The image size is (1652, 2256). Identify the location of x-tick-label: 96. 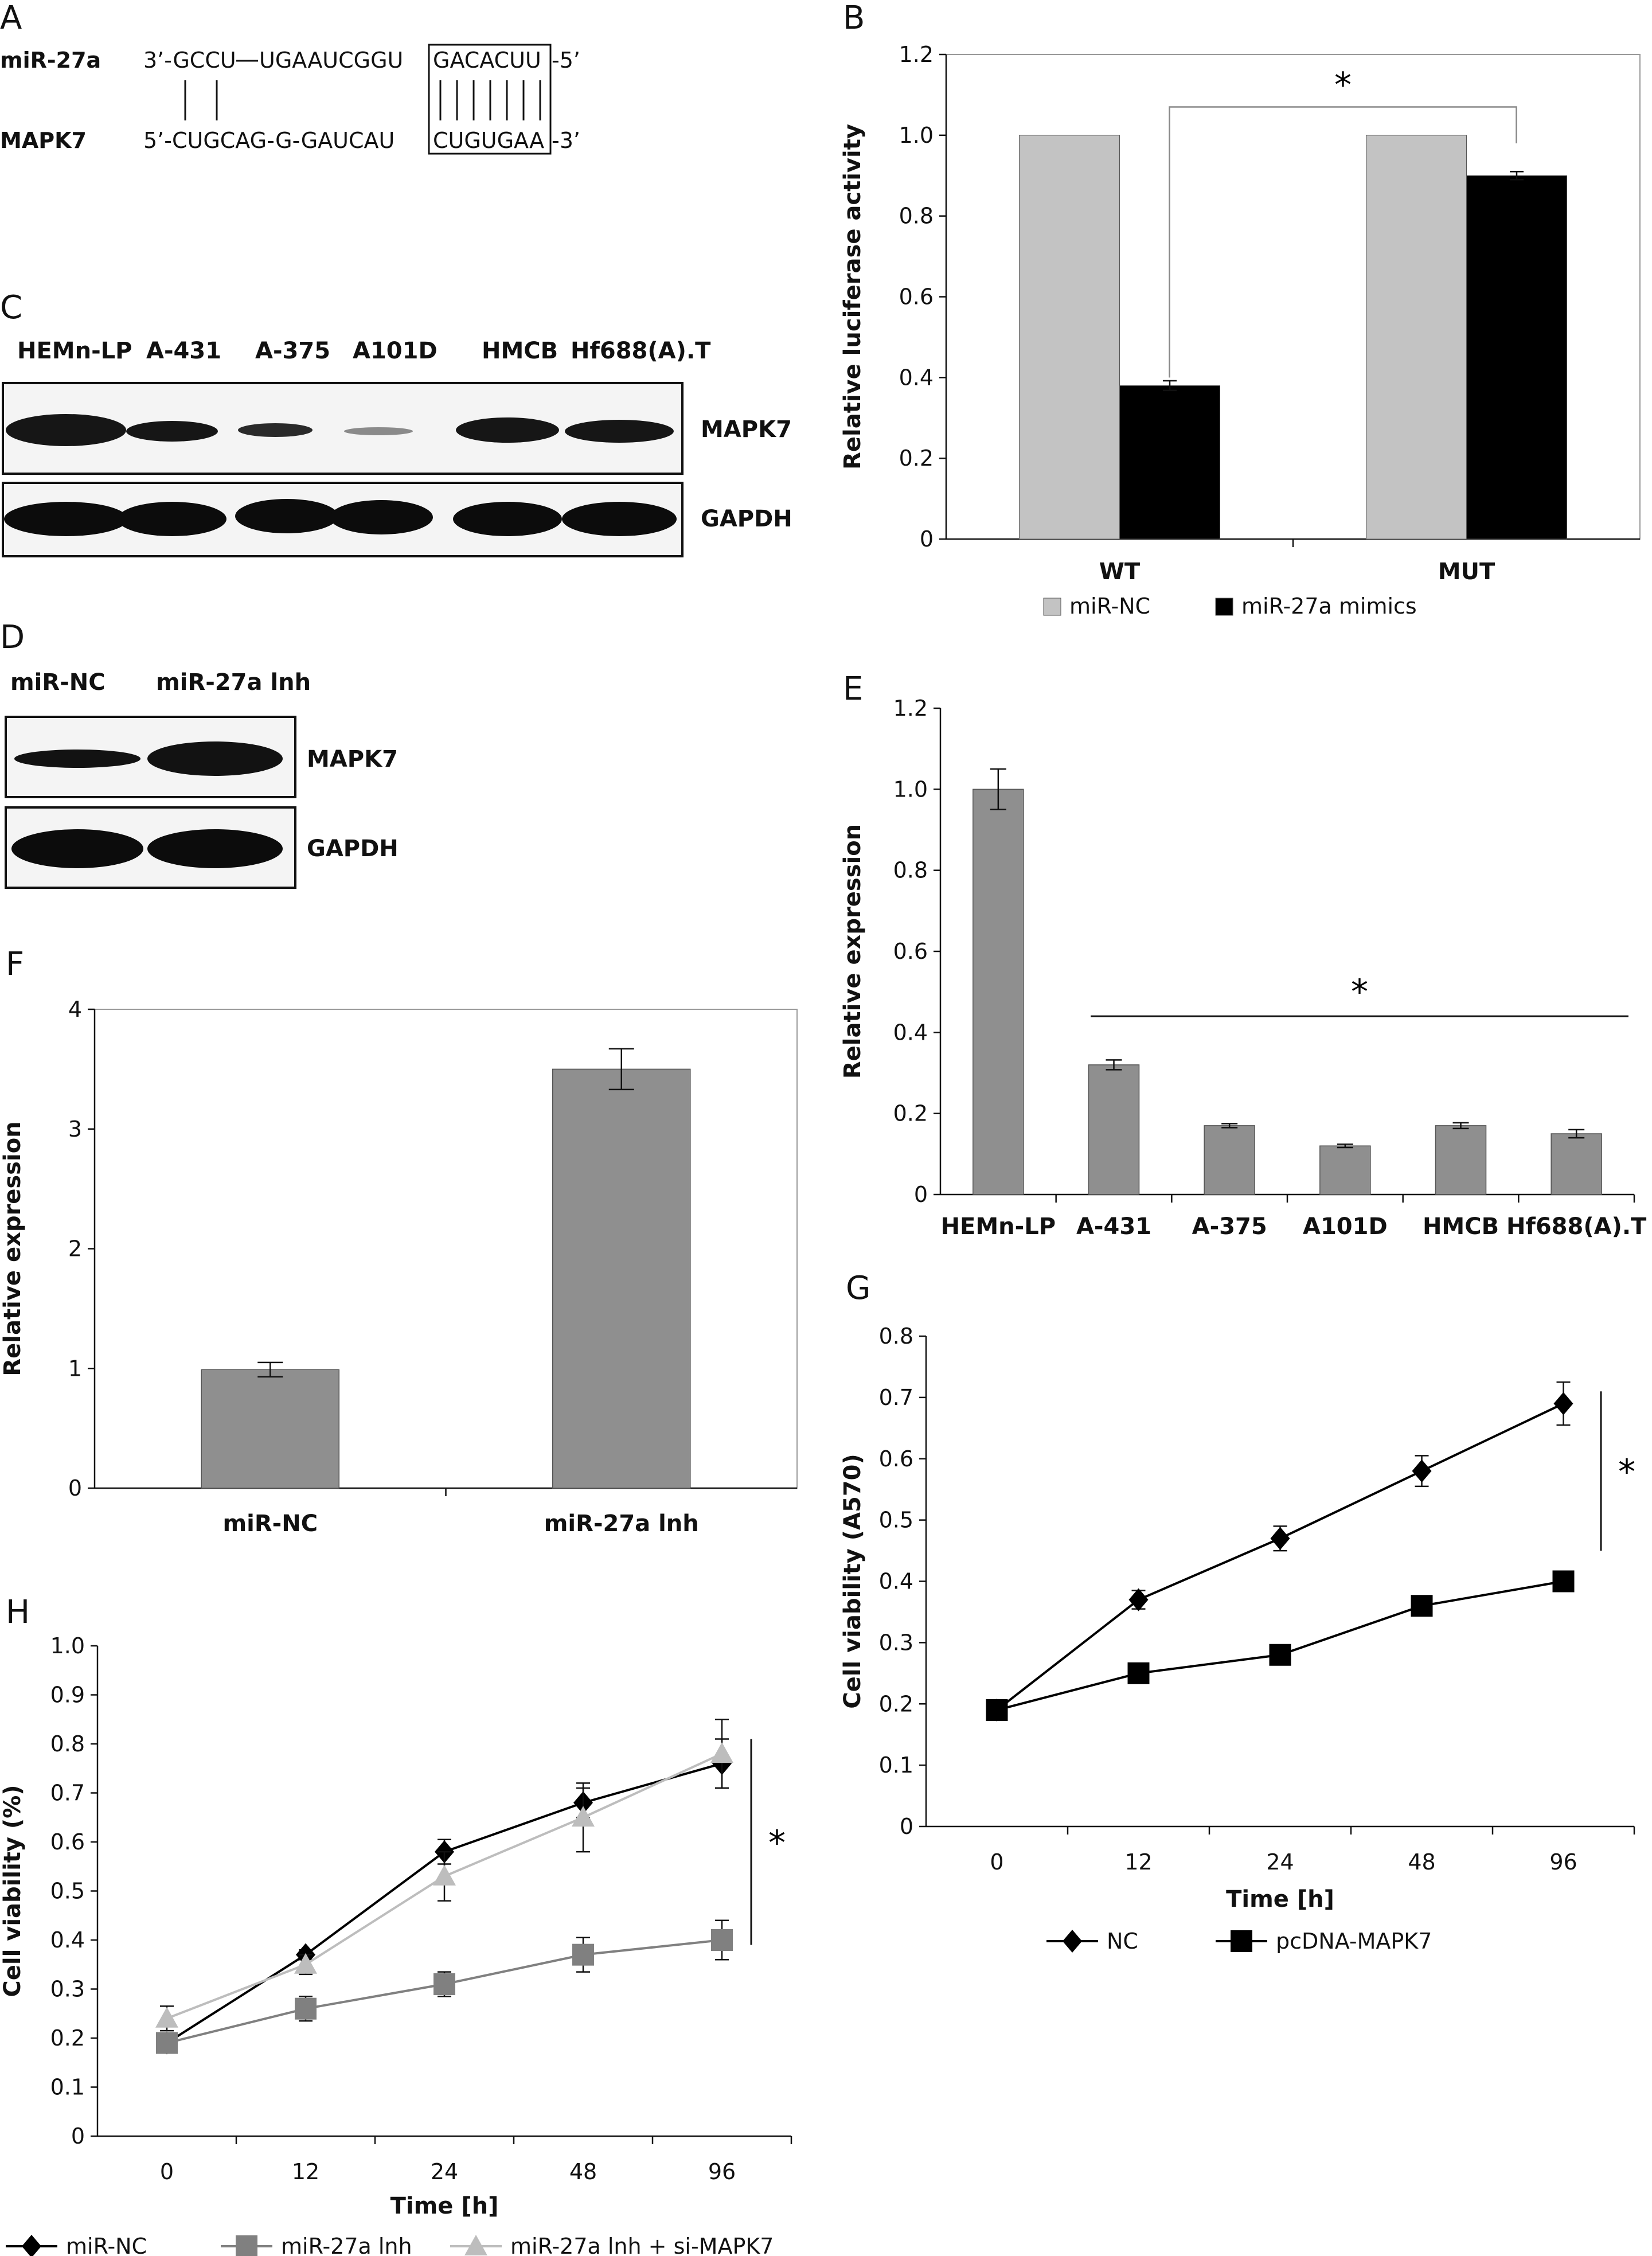
(1563, 1862).